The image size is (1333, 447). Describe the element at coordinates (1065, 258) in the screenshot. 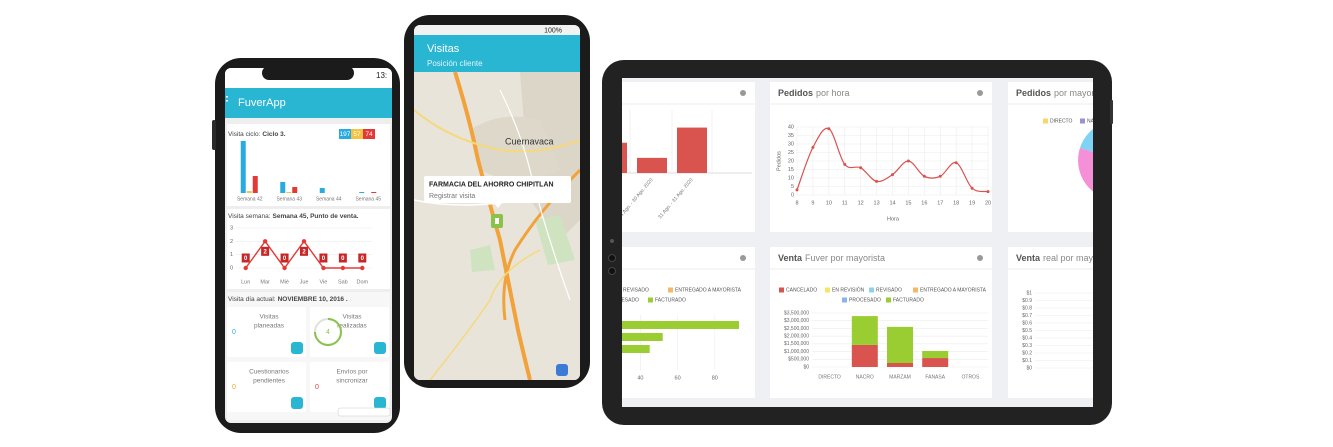

I see `card-title: Venta real por mayorista` at that location.